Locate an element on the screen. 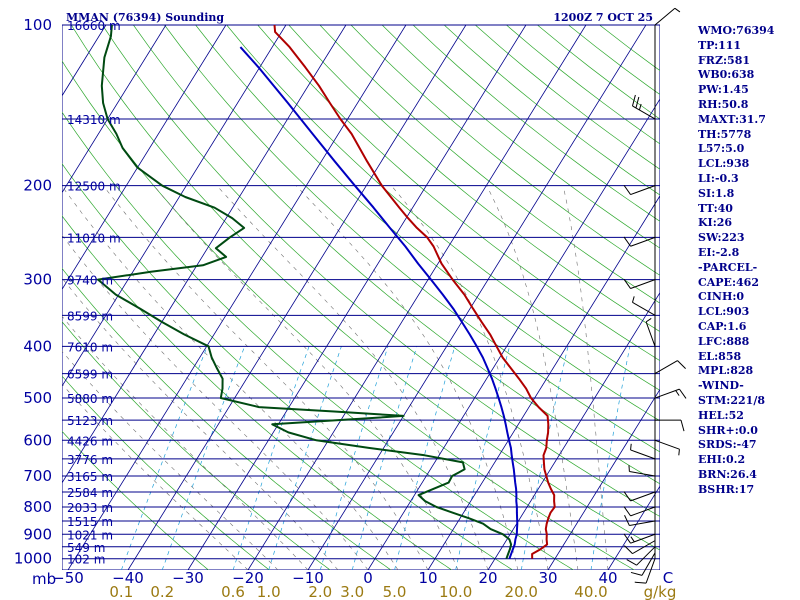  temperature-tick-label: −50 is located at coordinates (68, 578).